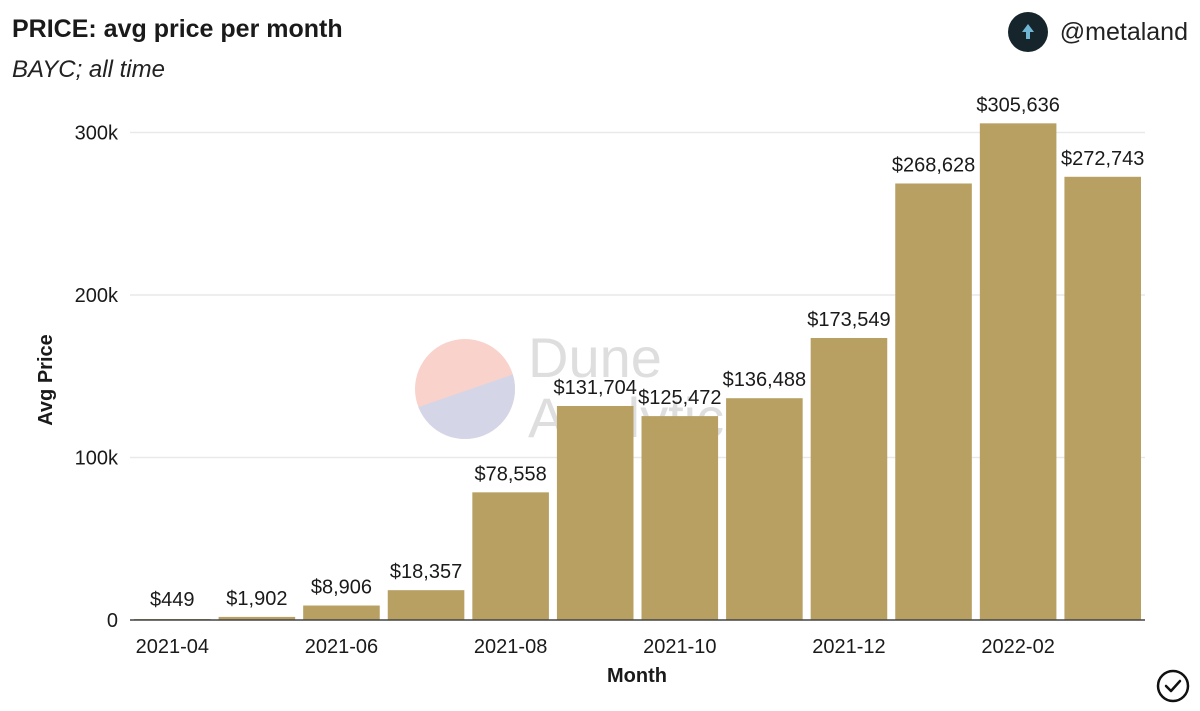  What do you see at coordinates (510, 647) in the screenshot?
I see `x-tick-label: 2021-08` at bounding box center [510, 647].